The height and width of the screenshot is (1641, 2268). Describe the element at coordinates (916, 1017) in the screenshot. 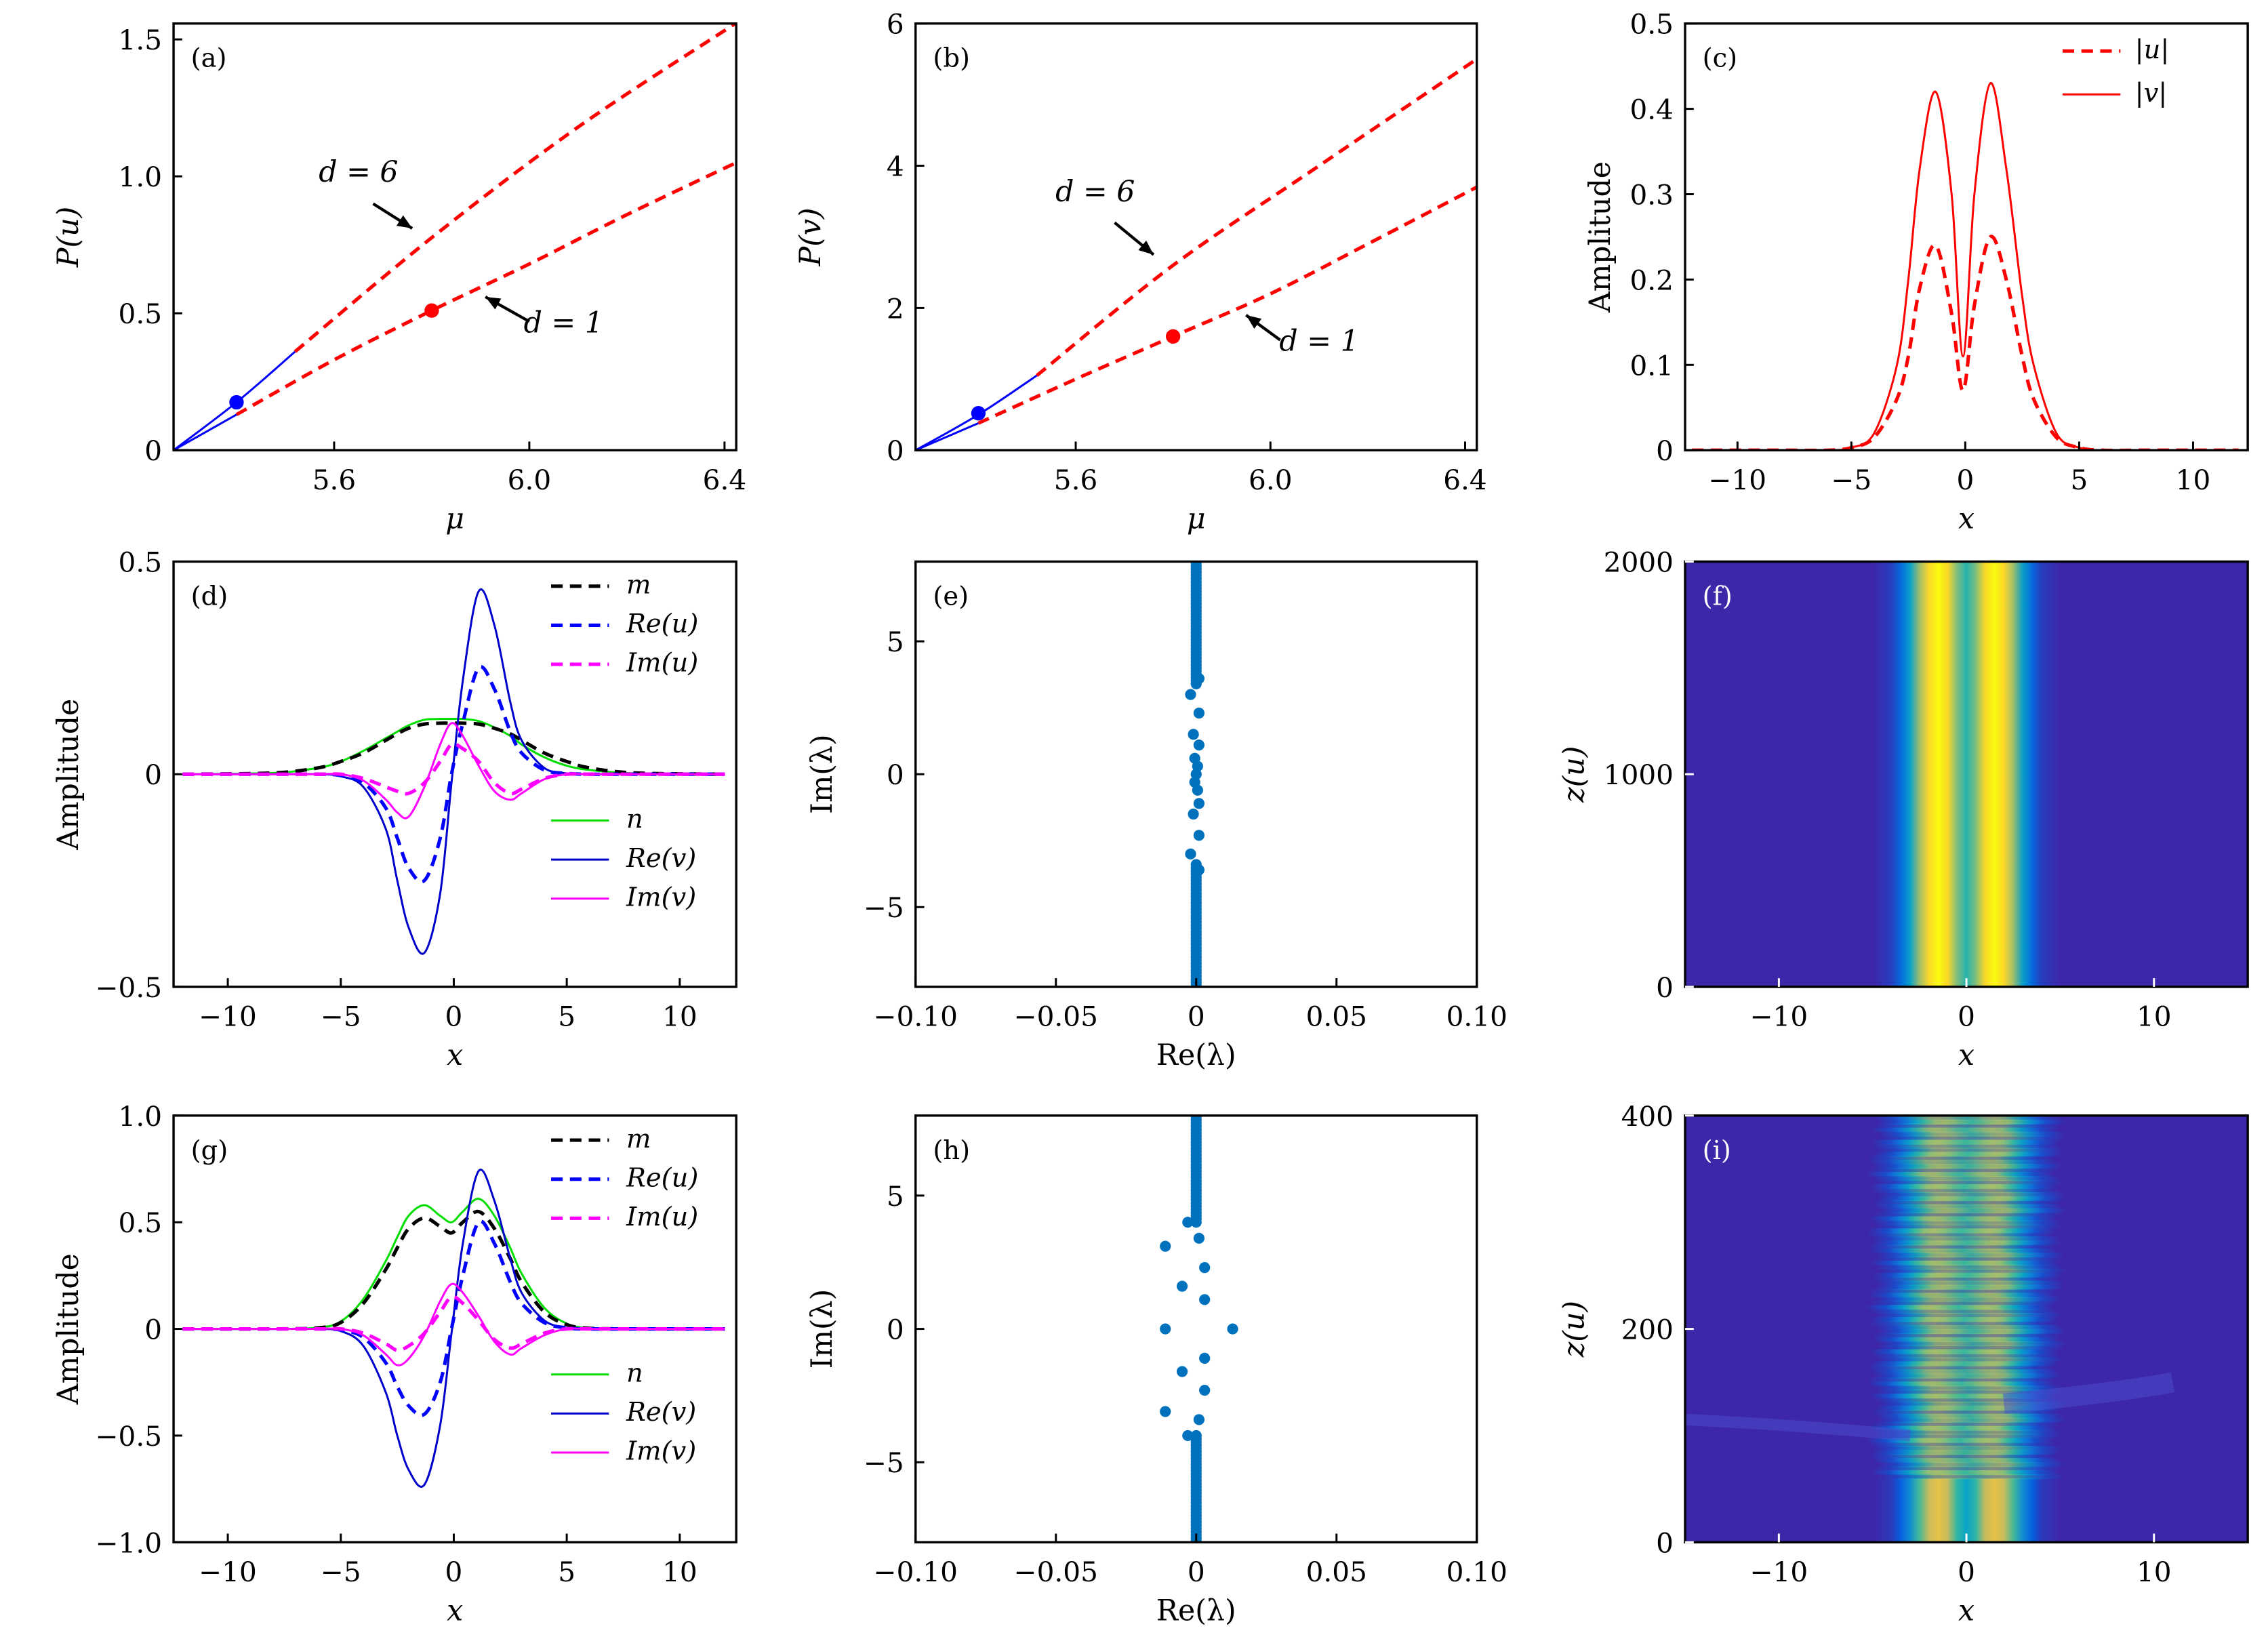

I see `x-tick-label: −0.10` at that location.